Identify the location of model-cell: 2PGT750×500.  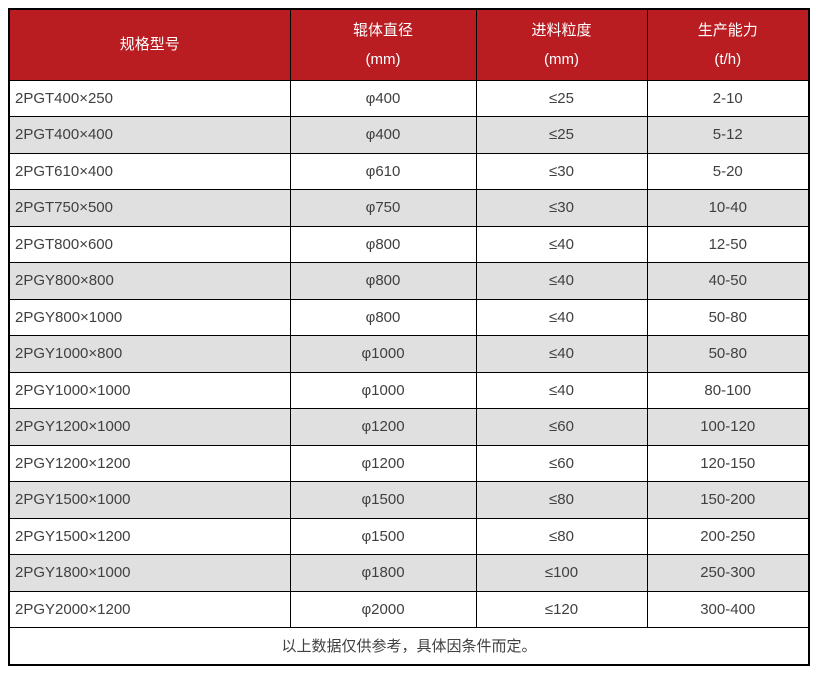
(149, 208).